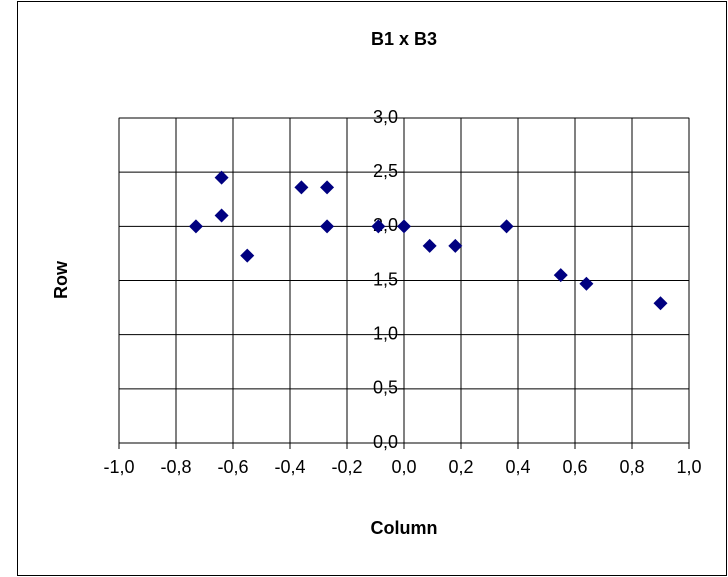  I want to click on y-tick-label: 1,5, so click(385, 279).